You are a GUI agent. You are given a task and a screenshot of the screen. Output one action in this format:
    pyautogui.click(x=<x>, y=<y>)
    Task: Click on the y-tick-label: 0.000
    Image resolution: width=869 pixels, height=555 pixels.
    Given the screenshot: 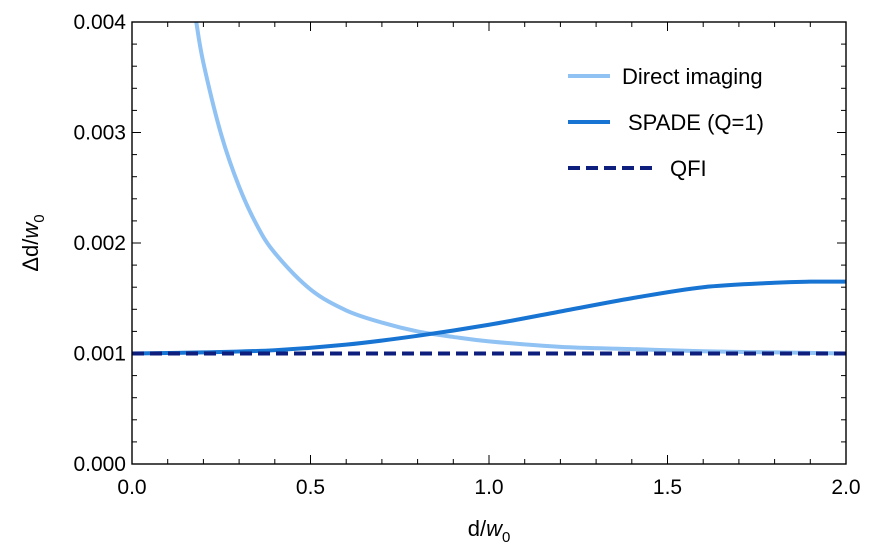 What is the action you would take?
    pyautogui.click(x=99, y=464)
    